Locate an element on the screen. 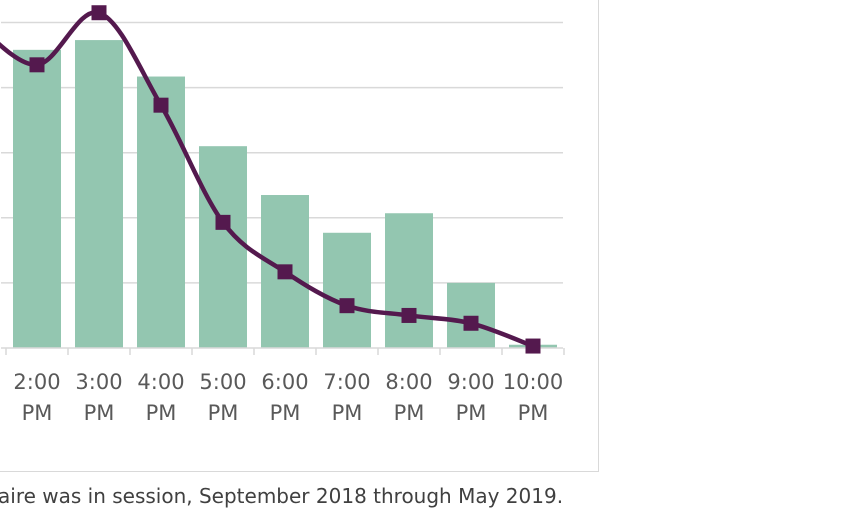 Image resolution: width=848 pixels, height=510 pixels. x-tick-label: 2:00 is located at coordinates (36, 382).